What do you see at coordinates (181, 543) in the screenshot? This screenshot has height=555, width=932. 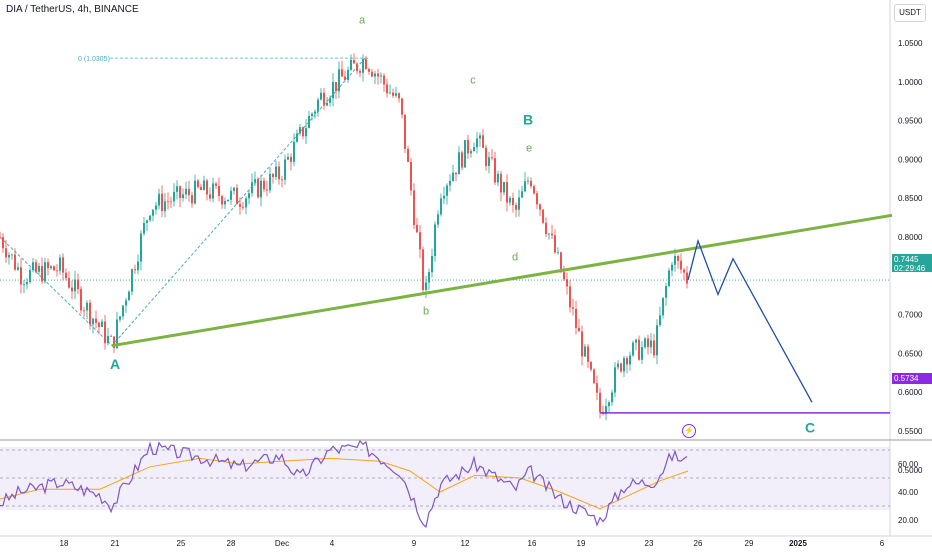 I see `time-tick-label: 25` at bounding box center [181, 543].